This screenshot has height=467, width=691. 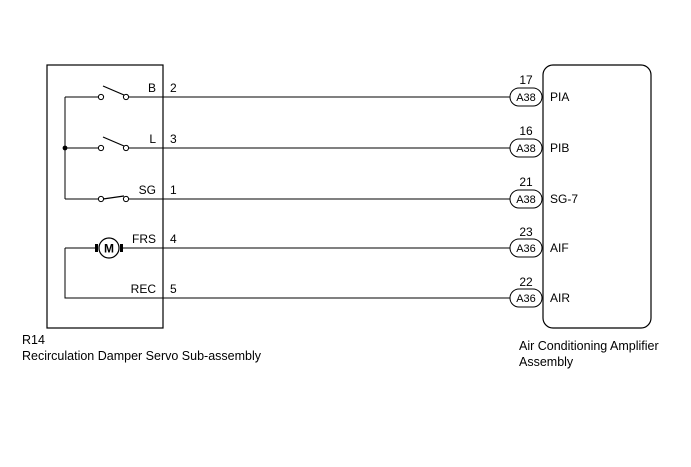 I want to click on pin-number: 3, so click(x=173, y=139).